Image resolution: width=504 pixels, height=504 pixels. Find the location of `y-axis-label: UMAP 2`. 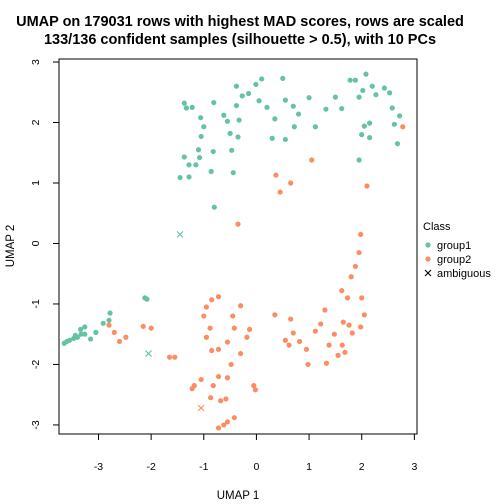

y-axis-label: UMAP 2 is located at coordinates (11, 246).